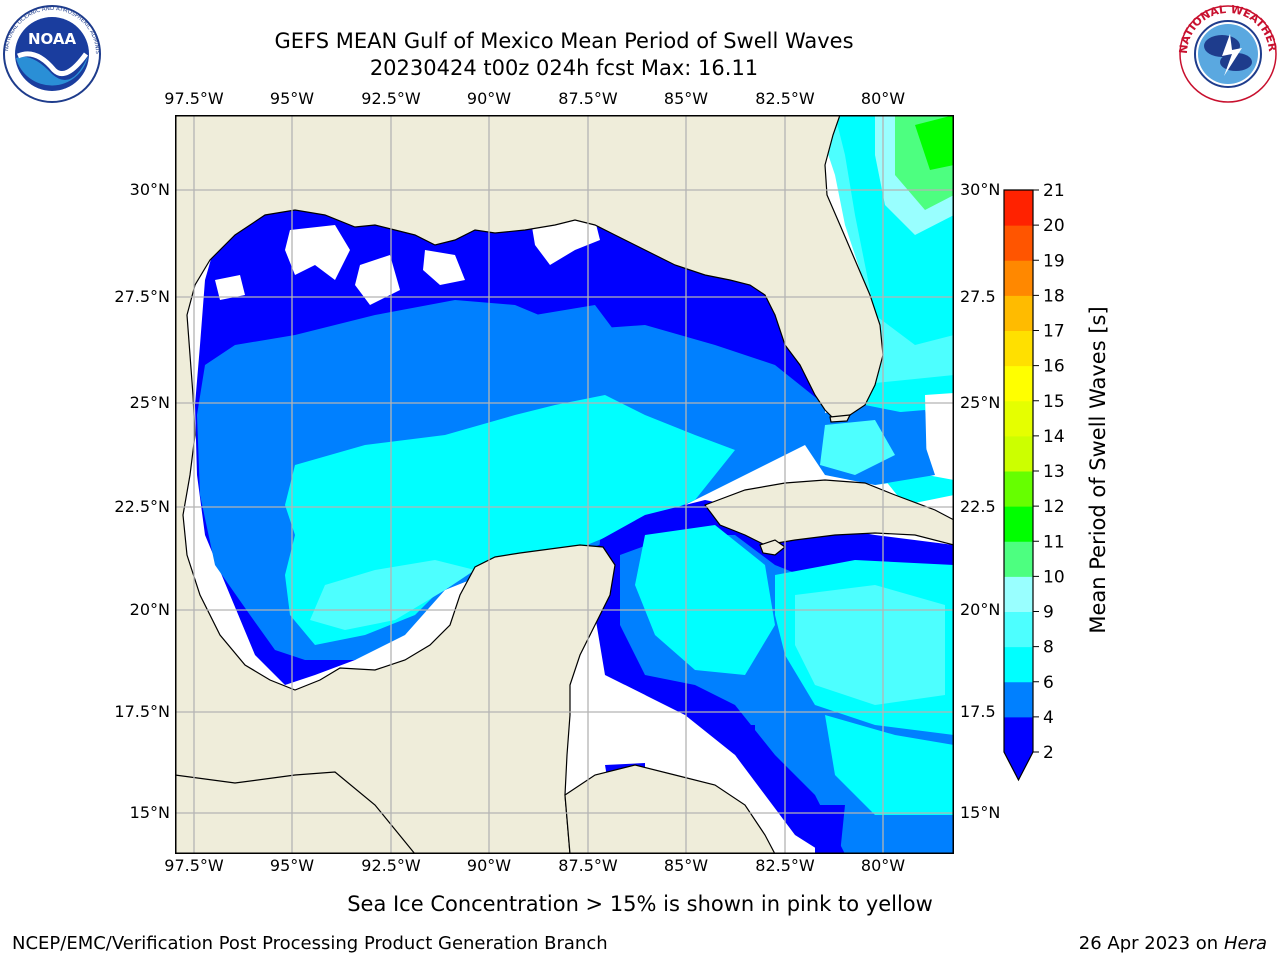 The height and width of the screenshot is (960, 1280). I want to click on atlantic-swell-field, so click(879, 310).